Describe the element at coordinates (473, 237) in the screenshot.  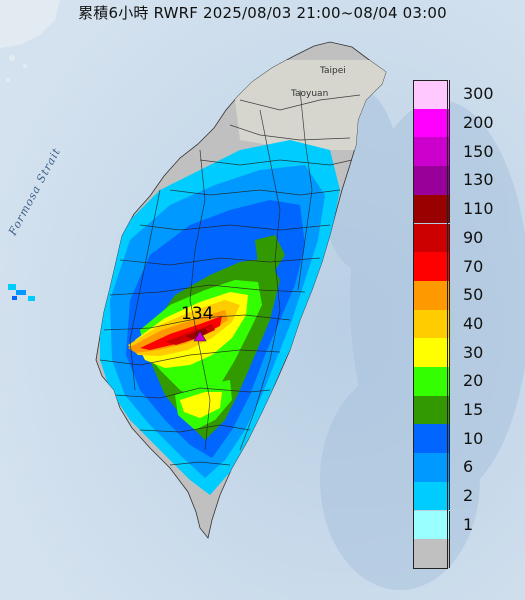
I see `legend-label: 90` at that location.